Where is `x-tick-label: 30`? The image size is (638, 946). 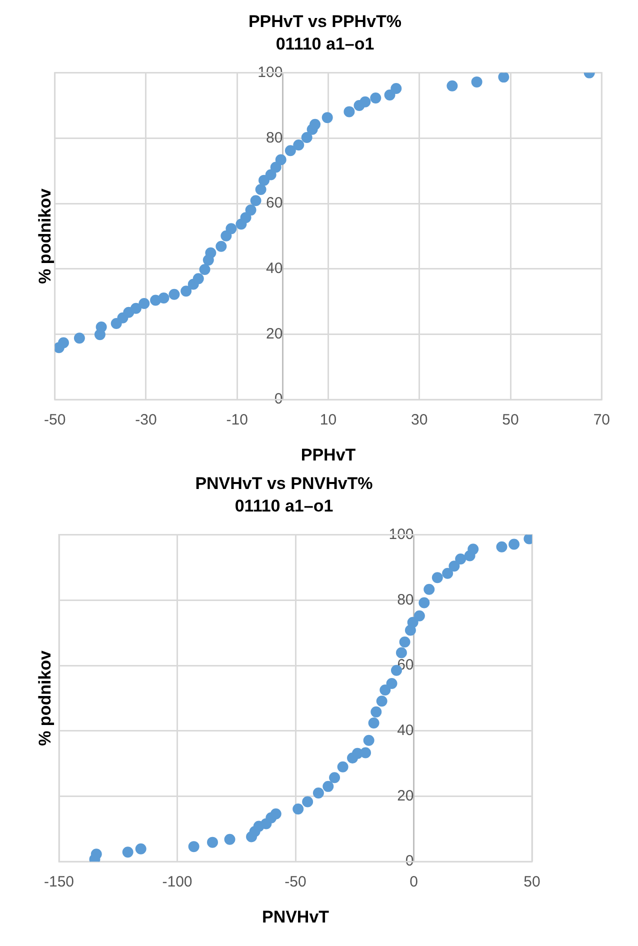
x-tick-label: 30 is located at coordinates (419, 420).